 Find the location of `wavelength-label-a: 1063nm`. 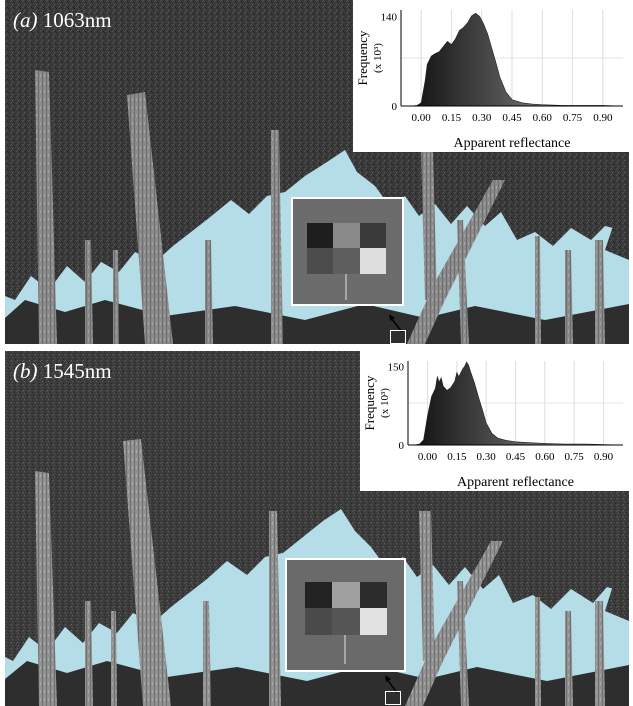

wavelength-label-a: 1063nm is located at coordinates (77, 20).